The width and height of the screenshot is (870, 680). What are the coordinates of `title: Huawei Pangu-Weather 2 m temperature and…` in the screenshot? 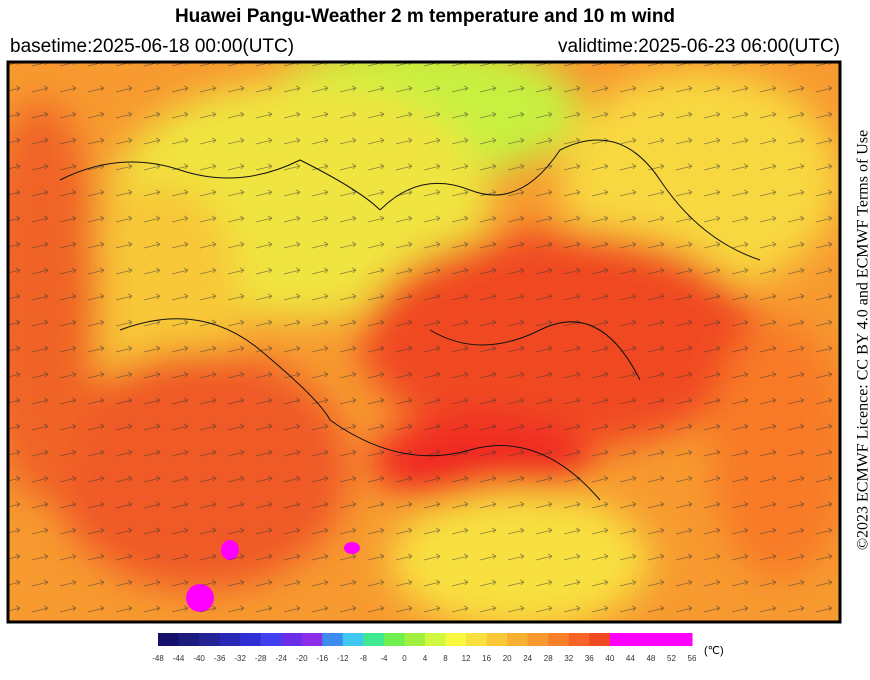 It's located at (425, 16).